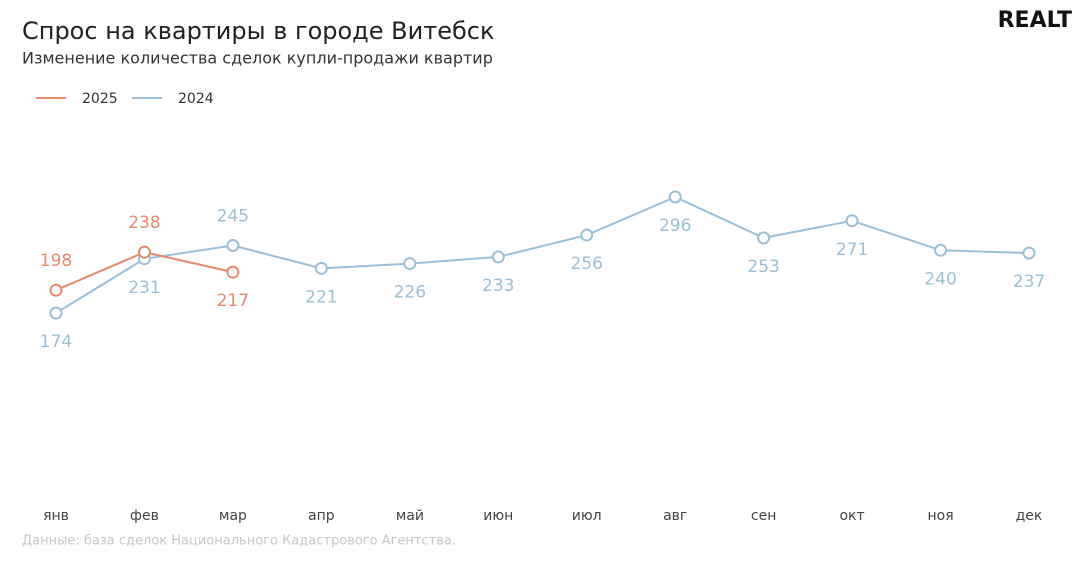 The image size is (1080, 571). Describe the element at coordinates (144, 516) in the screenshot. I see `x-tick-label: фев` at that location.